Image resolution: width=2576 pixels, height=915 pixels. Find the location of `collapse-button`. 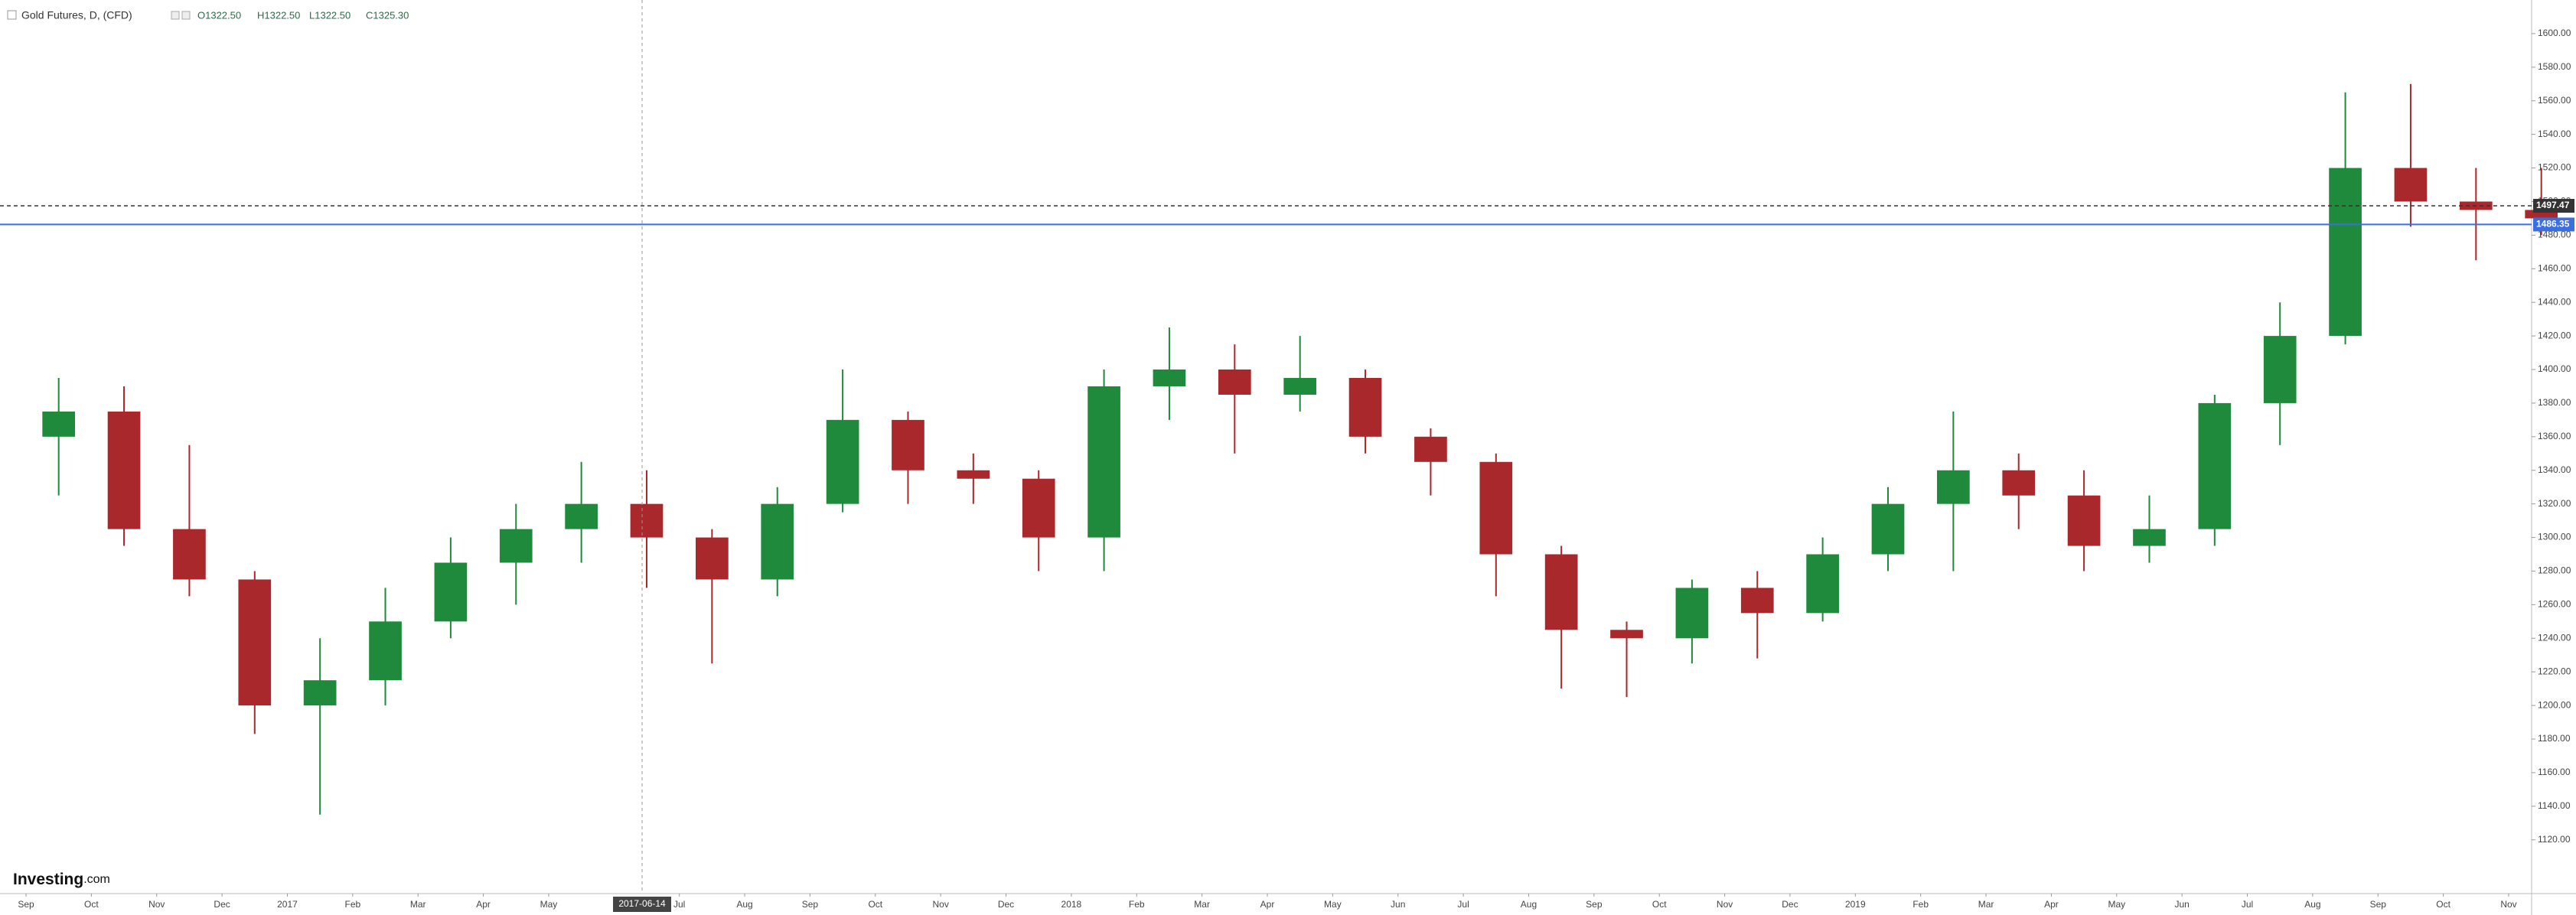

collapse-button is located at coordinates (12, 15).